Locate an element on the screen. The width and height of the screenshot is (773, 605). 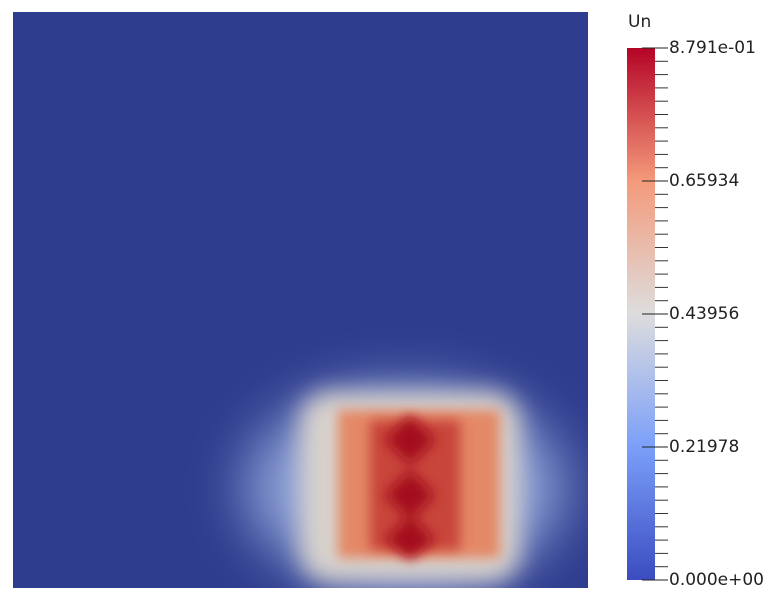
color-bar-title: Un is located at coordinates (639, 22).